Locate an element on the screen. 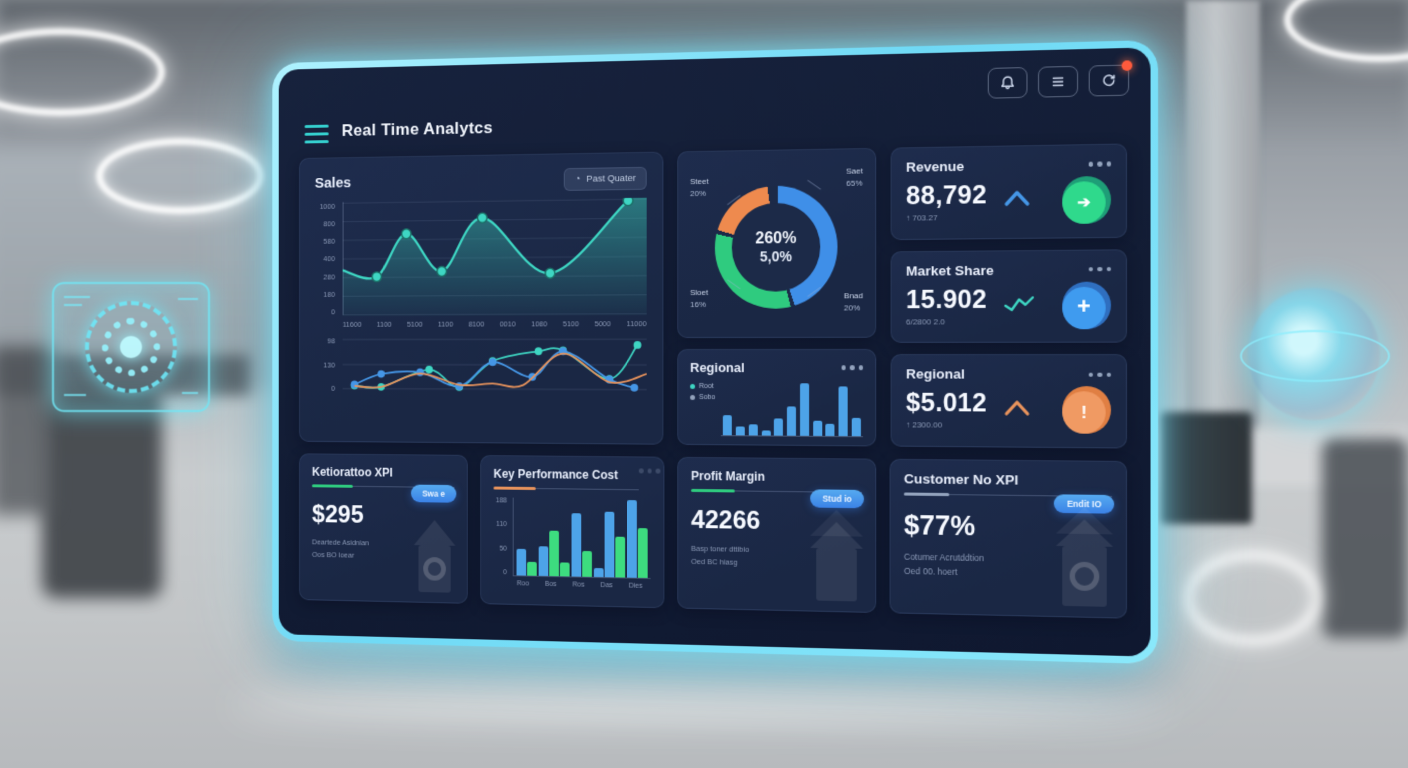 The height and width of the screenshot is (768, 1408). axis-tick: Roo is located at coordinates (523, 584).